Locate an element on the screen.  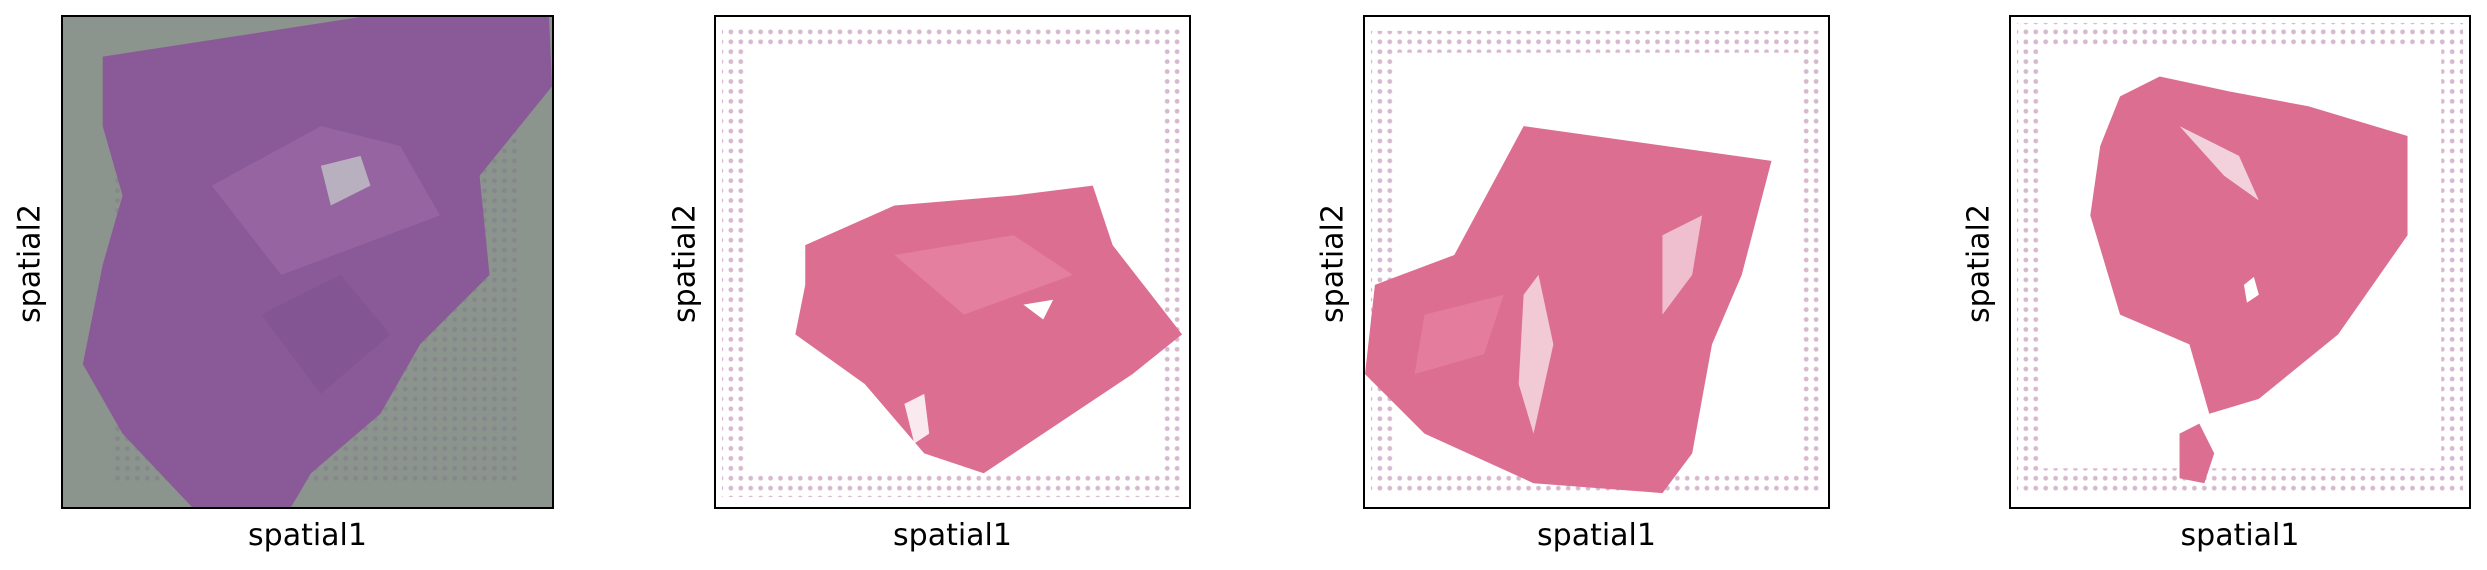
panel-3-y-axis-label: spatial2 is located at coordinates (1333, 263).